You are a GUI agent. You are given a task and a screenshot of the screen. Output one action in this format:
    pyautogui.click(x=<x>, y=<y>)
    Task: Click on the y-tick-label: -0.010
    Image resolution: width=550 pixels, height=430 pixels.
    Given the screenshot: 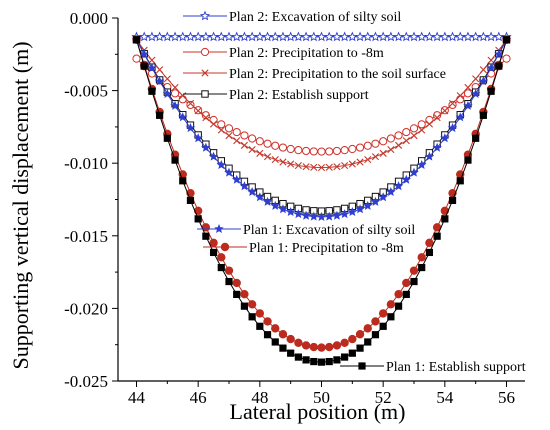 What is the action you would take?
    pyautogui.click(x=86, y=163)
    